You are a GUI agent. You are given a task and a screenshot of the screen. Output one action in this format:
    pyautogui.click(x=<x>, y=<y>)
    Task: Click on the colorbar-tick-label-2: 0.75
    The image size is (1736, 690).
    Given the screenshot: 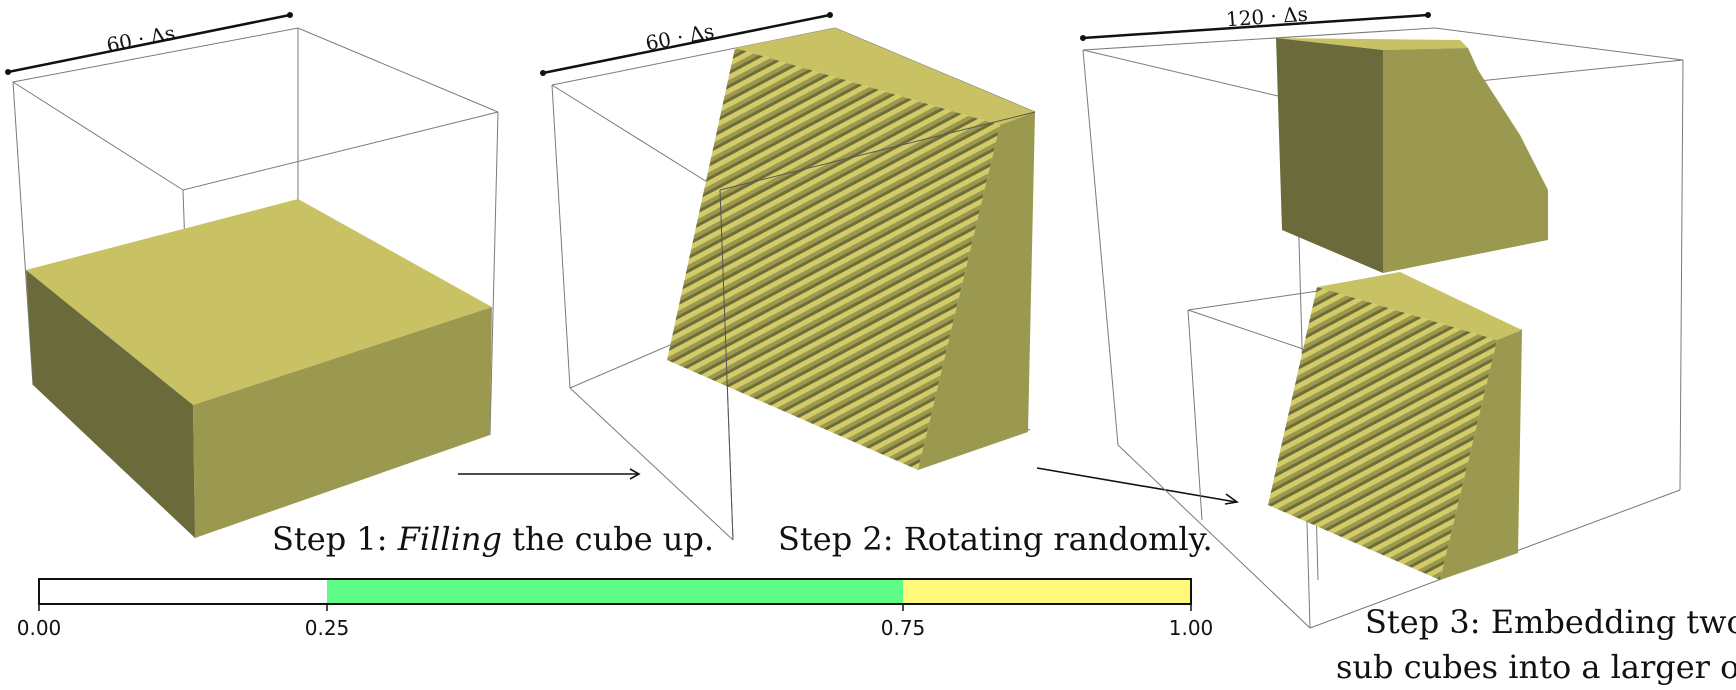 What is the action you would take?
    pyautogui.click(x=903, y=628)
    